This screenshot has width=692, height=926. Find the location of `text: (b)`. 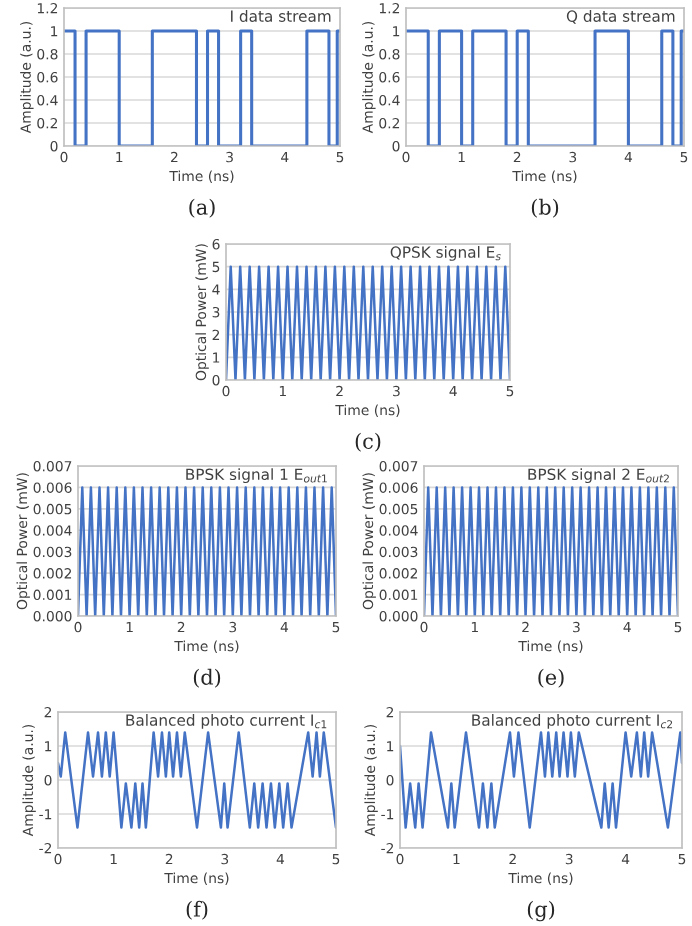

text: (b) is located at coordinates (545, 208).